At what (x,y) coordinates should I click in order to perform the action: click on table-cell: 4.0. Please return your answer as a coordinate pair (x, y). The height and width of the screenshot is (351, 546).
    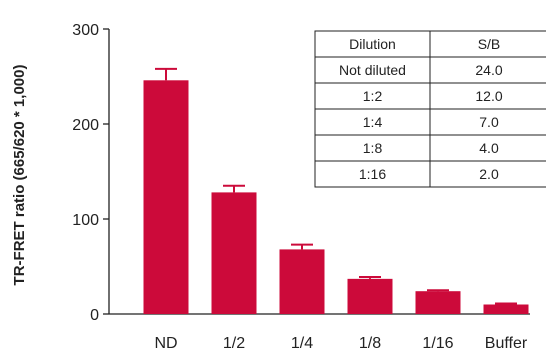
    Looking at the image, I should click on (489, 148).